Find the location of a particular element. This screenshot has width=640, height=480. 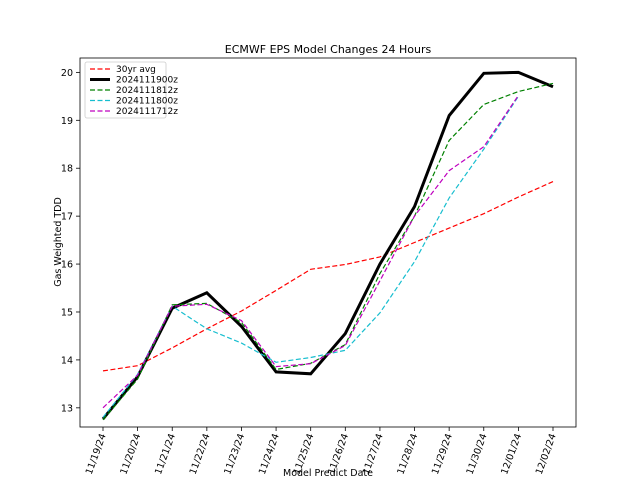

x-tick-label: 11/23/24 is located at coordinates (234, 454).